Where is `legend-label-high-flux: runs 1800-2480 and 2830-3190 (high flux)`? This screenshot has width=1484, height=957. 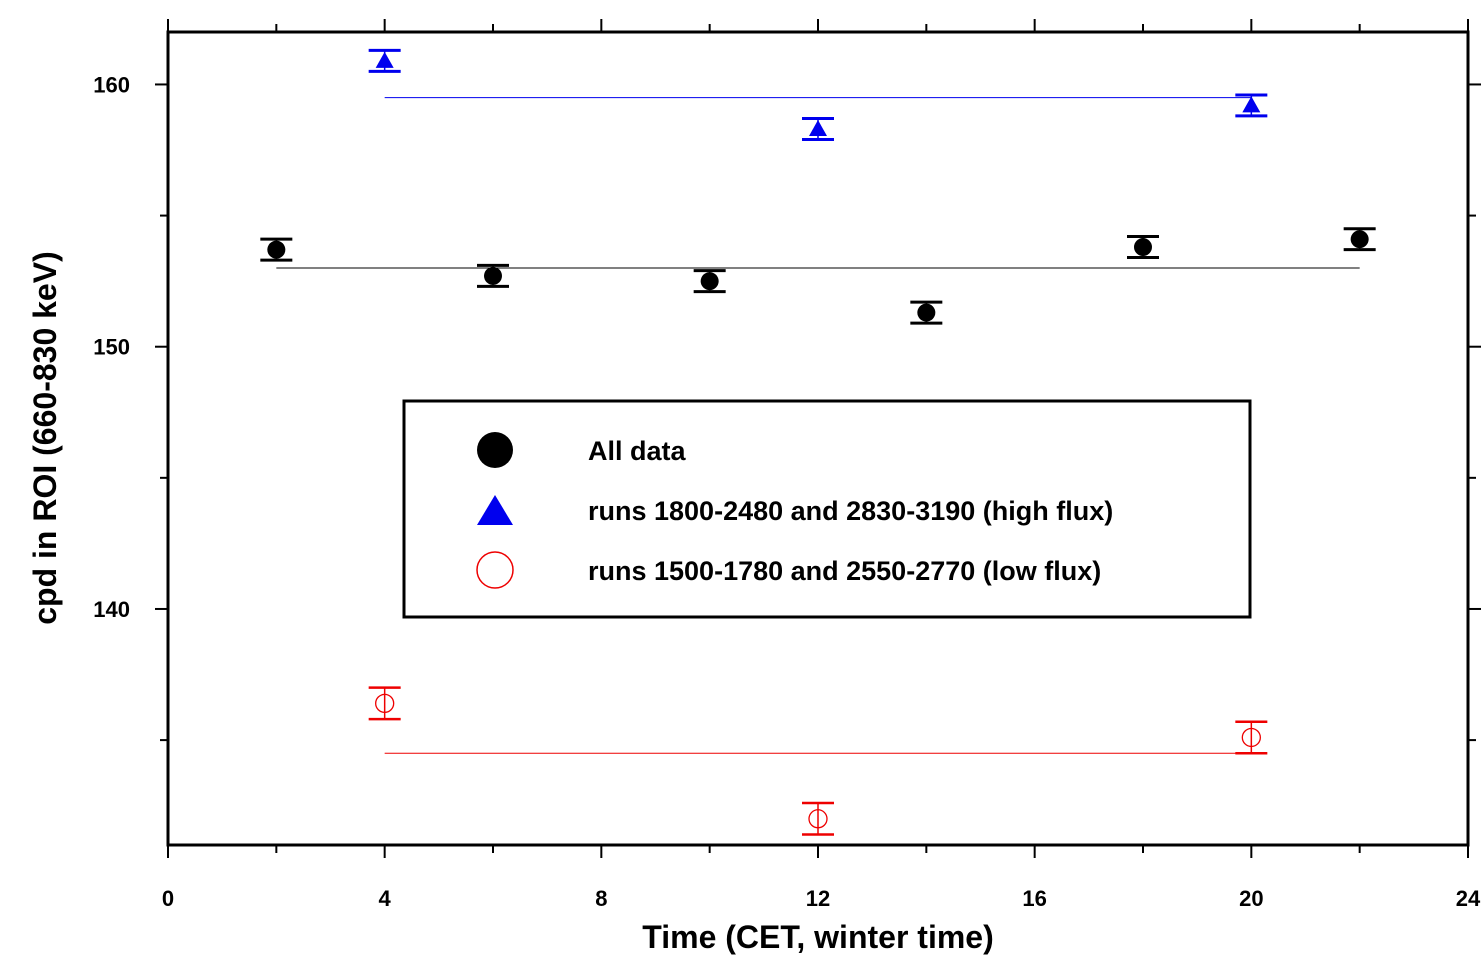
legend-label-high-flux: runs 1800-2480 and 2830-3190 (high flux) is located at coordinates (850, 511).